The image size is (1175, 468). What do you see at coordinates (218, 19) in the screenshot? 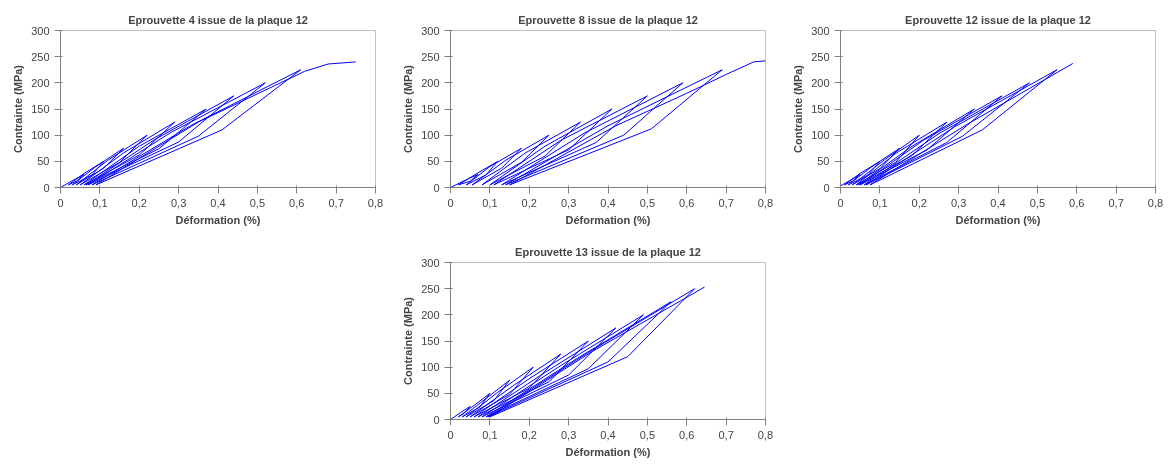
I see `chart-title: Eprouvette 4 issue de la plaque 12` at bounding box center [218, 19].